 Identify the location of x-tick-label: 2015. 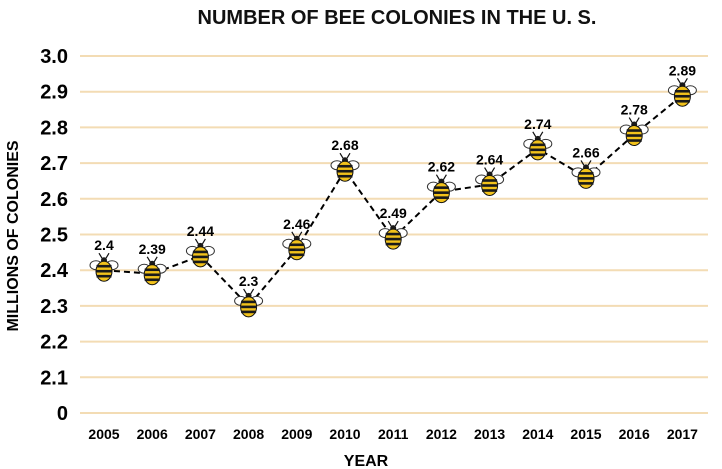
(585, 434).